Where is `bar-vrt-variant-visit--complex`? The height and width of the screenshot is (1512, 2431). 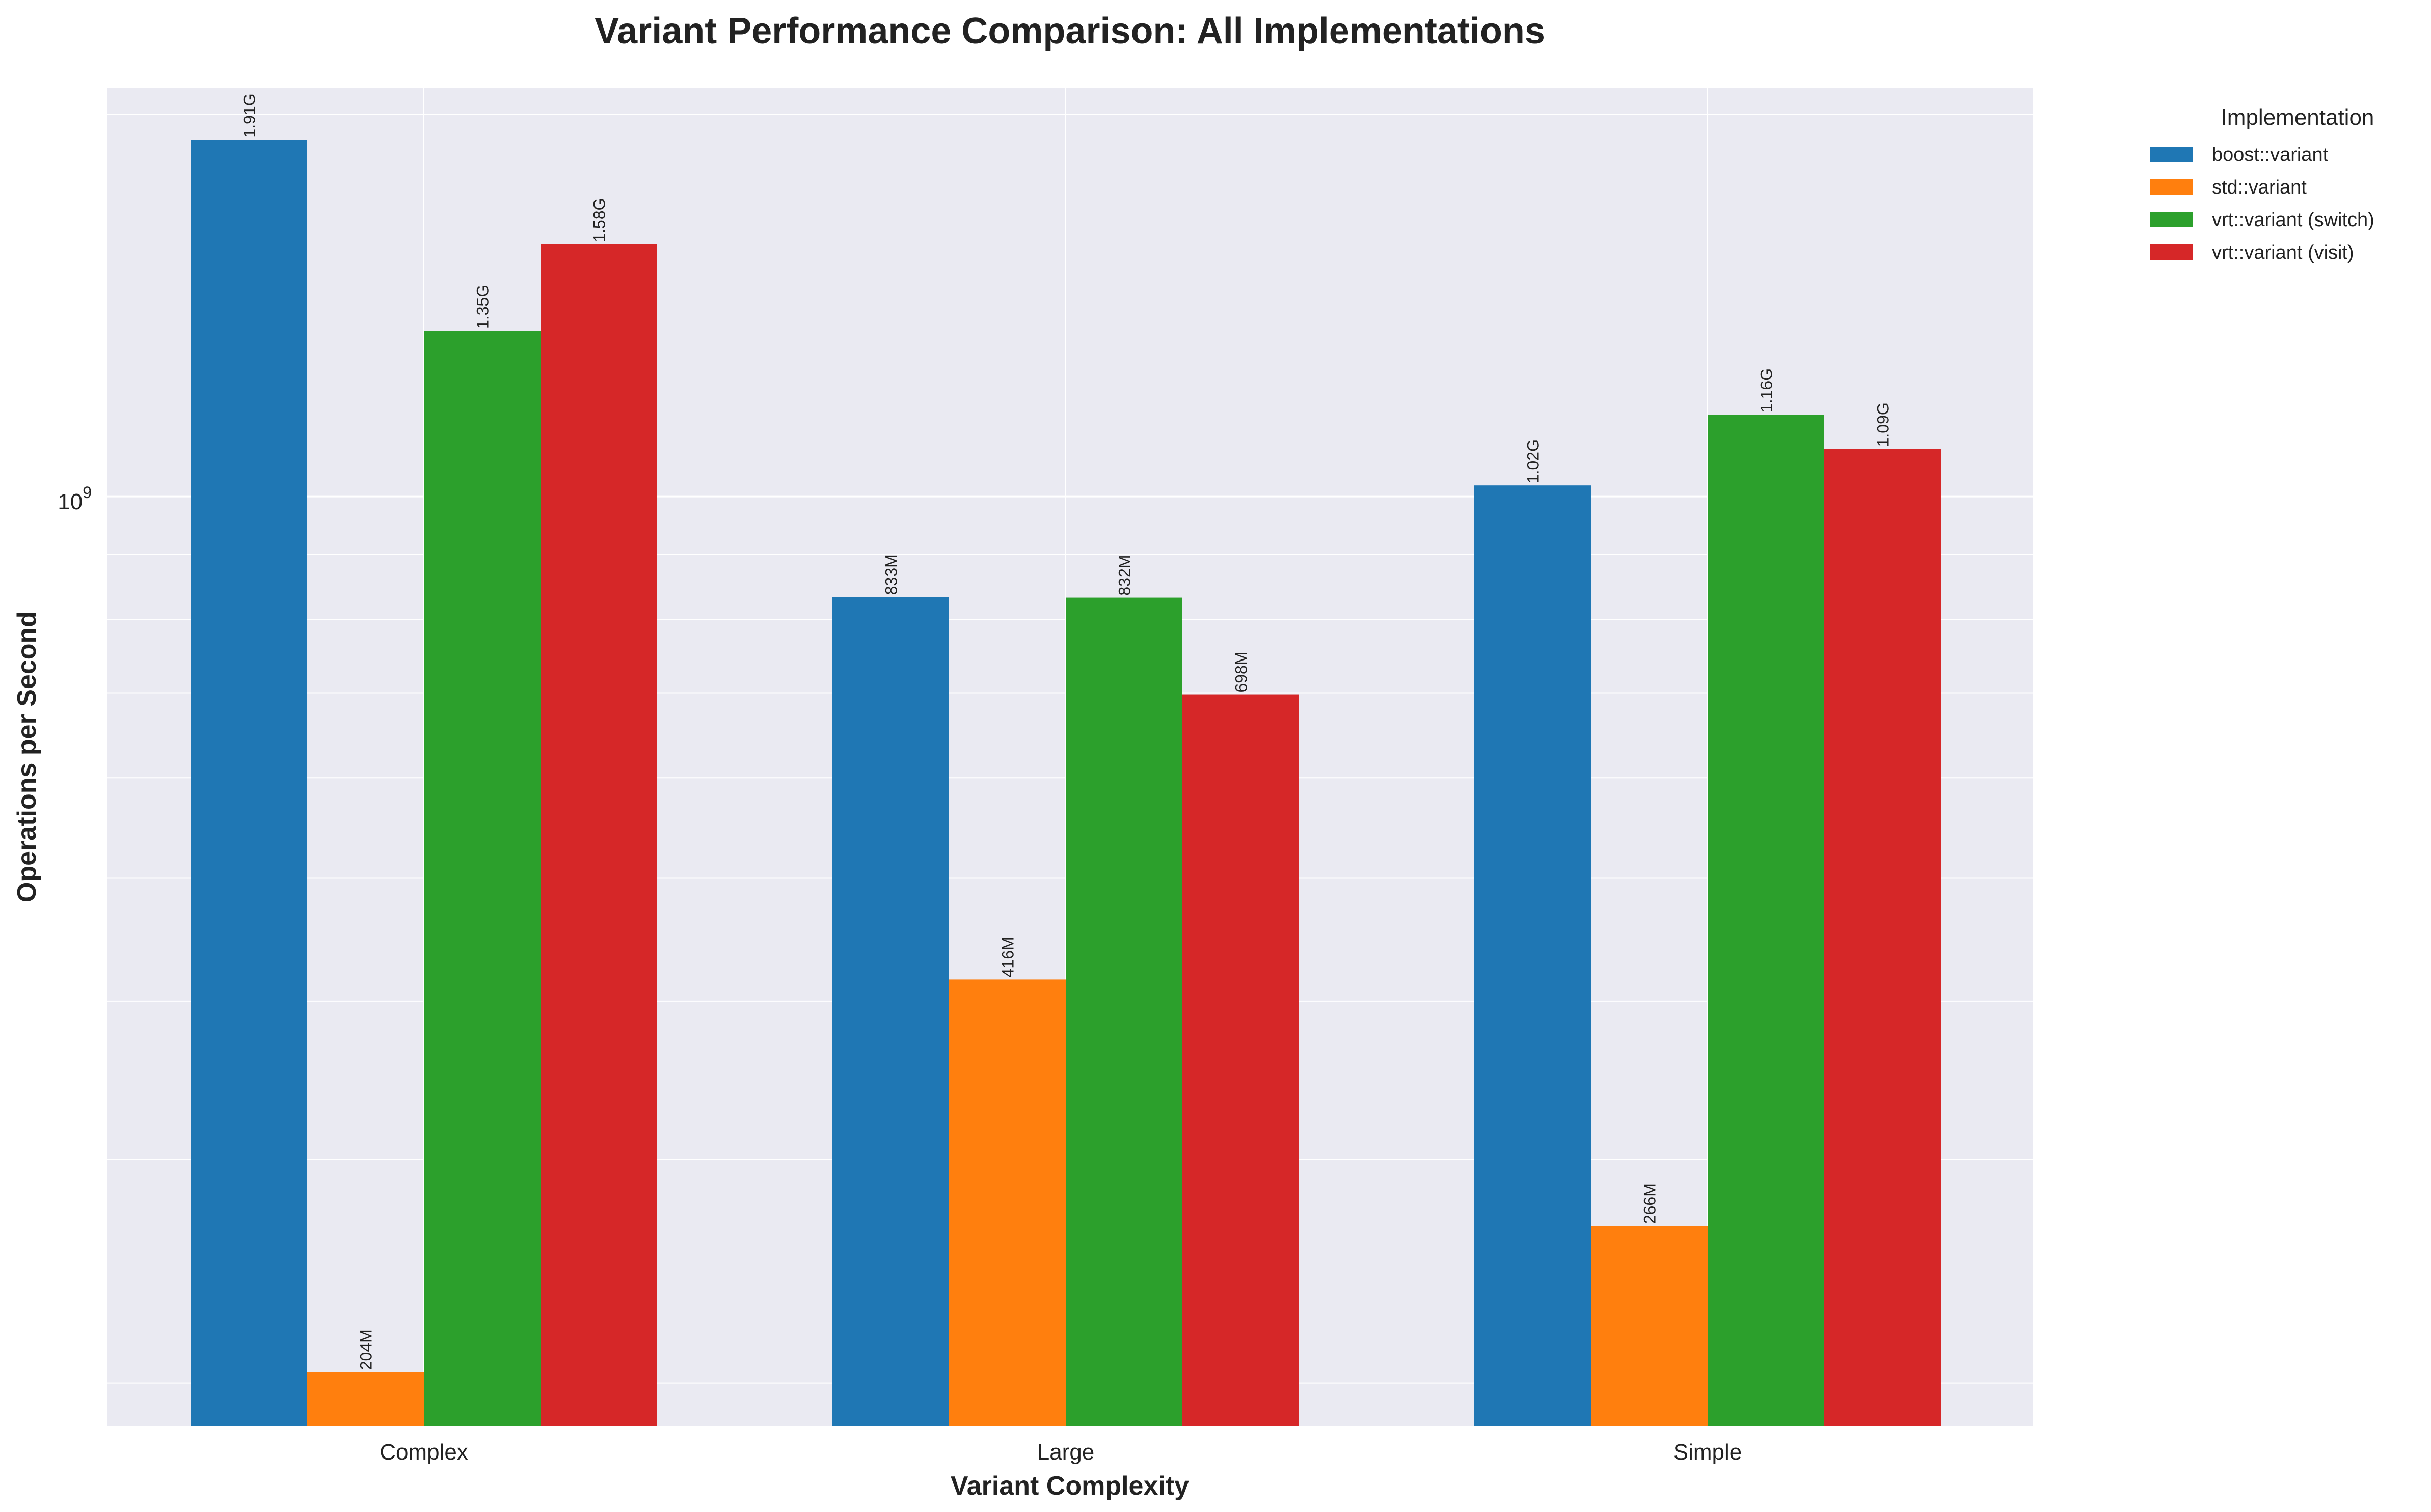
bar-vrt-variant-visit--complex is located at coordinates (599, 835).